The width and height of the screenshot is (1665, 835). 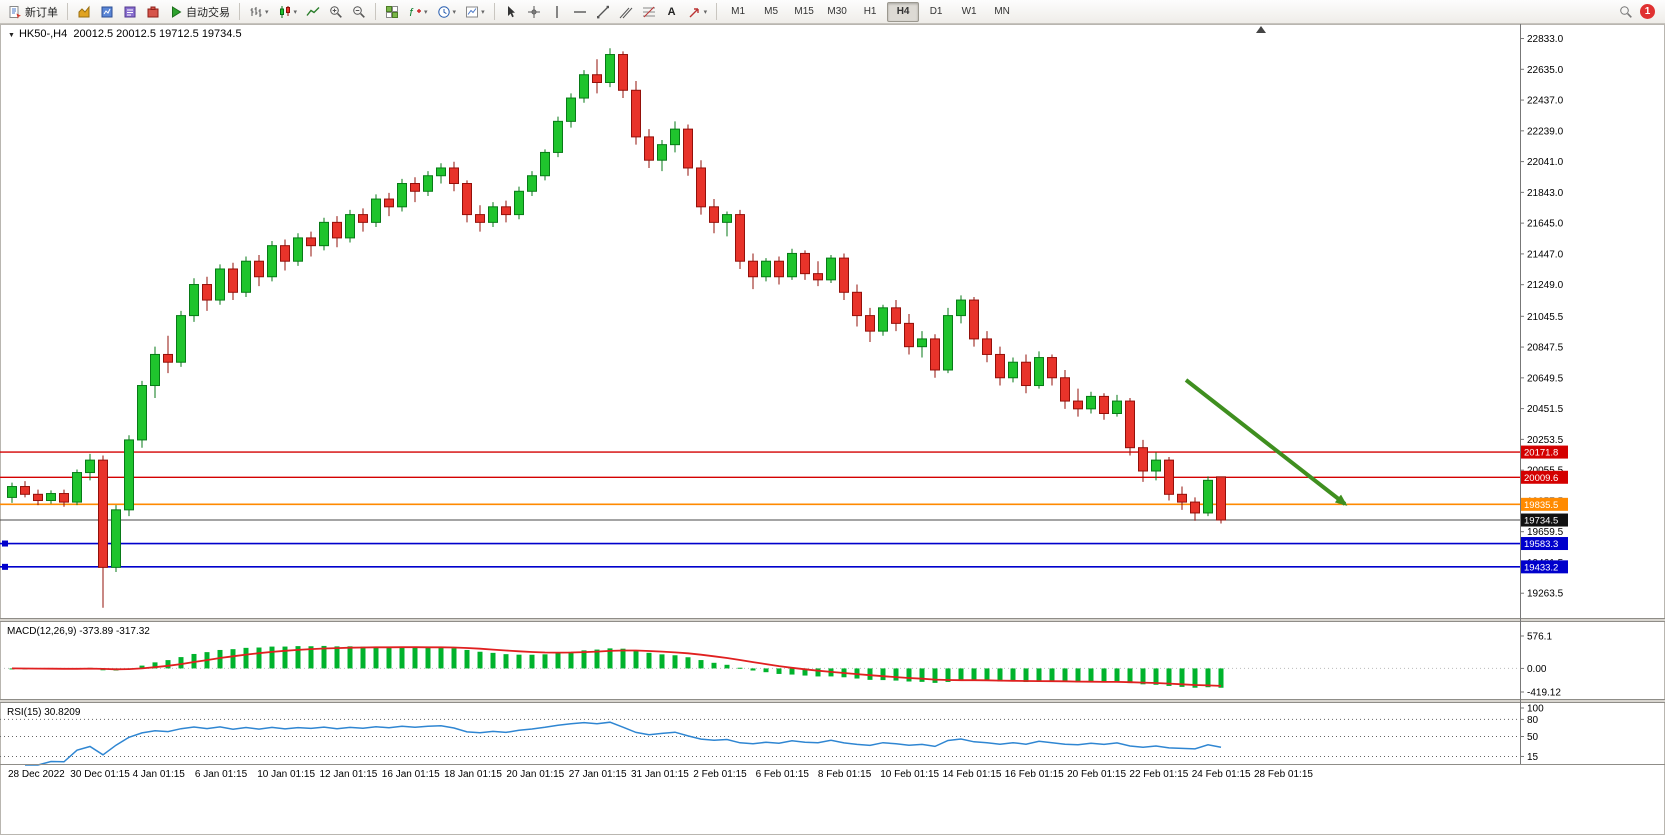 What do you see at coordinates (1545, 532) in the screenshot?
I see `price-tick-label: 19659.5` at bounding box center [1545, 532].